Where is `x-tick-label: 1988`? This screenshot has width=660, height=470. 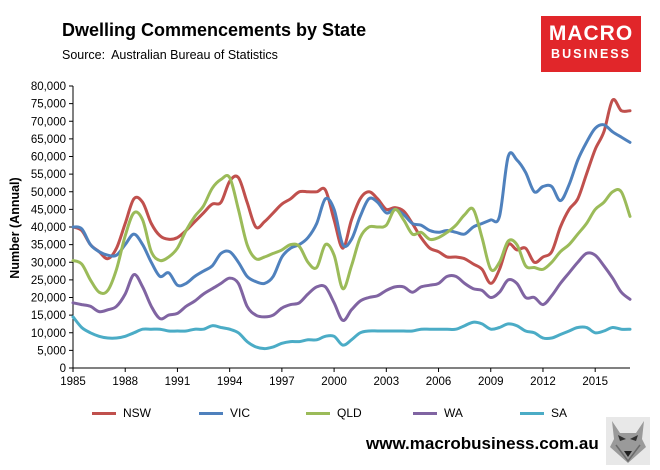
x-tick-label: 1988 is located at coordinates (125, 382).